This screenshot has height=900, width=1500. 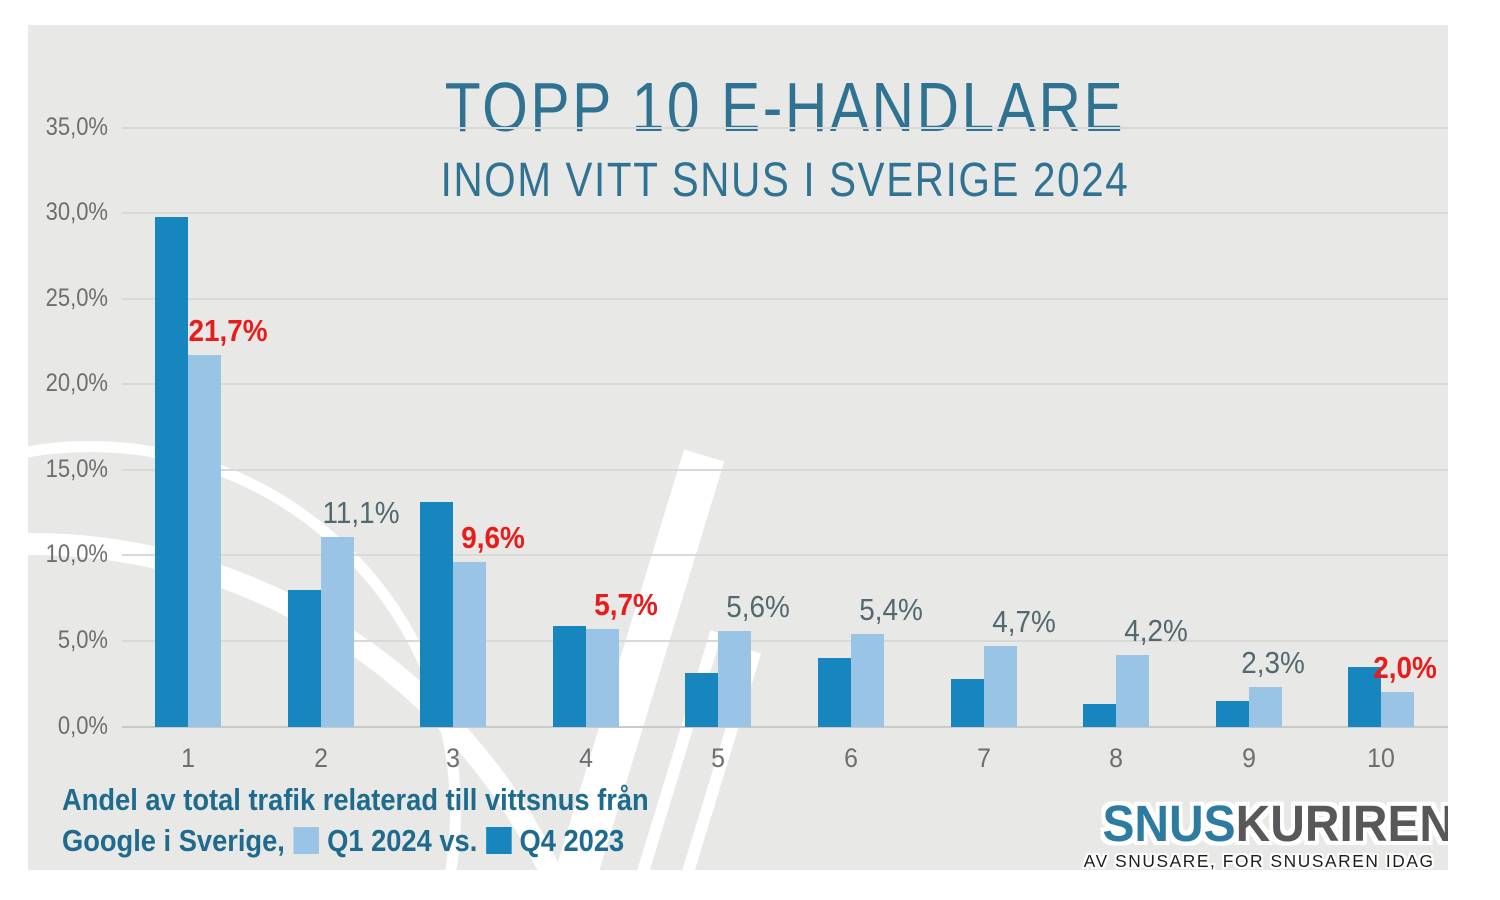 I want to click on bar-q1-2024-cat2, so click(x=337, y=631).